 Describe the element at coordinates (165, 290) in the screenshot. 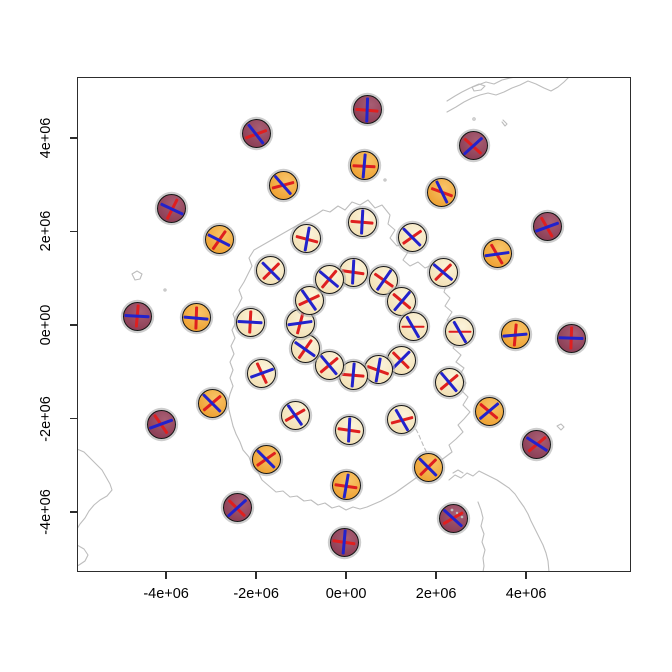

I see `coastline-islet-g` at that location.